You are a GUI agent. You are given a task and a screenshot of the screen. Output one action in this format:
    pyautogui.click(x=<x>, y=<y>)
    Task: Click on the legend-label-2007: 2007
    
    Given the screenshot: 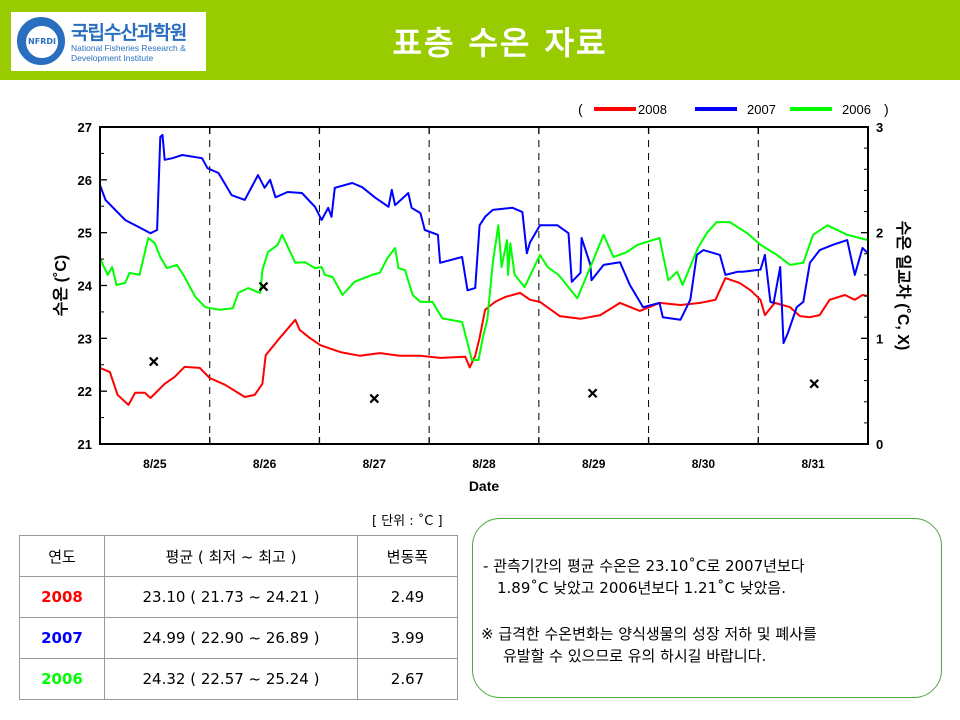 What is the action you would take?
    pyautogui.click(x=761, y=109)
    